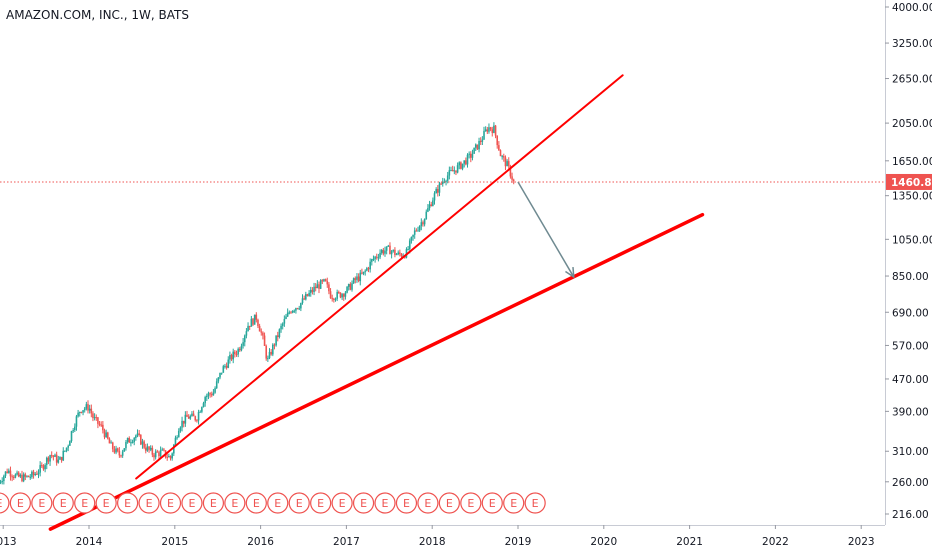 This screenshot has width=932, height=555. What do you see at coordinates (912, 8) in the screenshot?
I see `y-tick-label: 4000.00` at bounding box center [912, 8].